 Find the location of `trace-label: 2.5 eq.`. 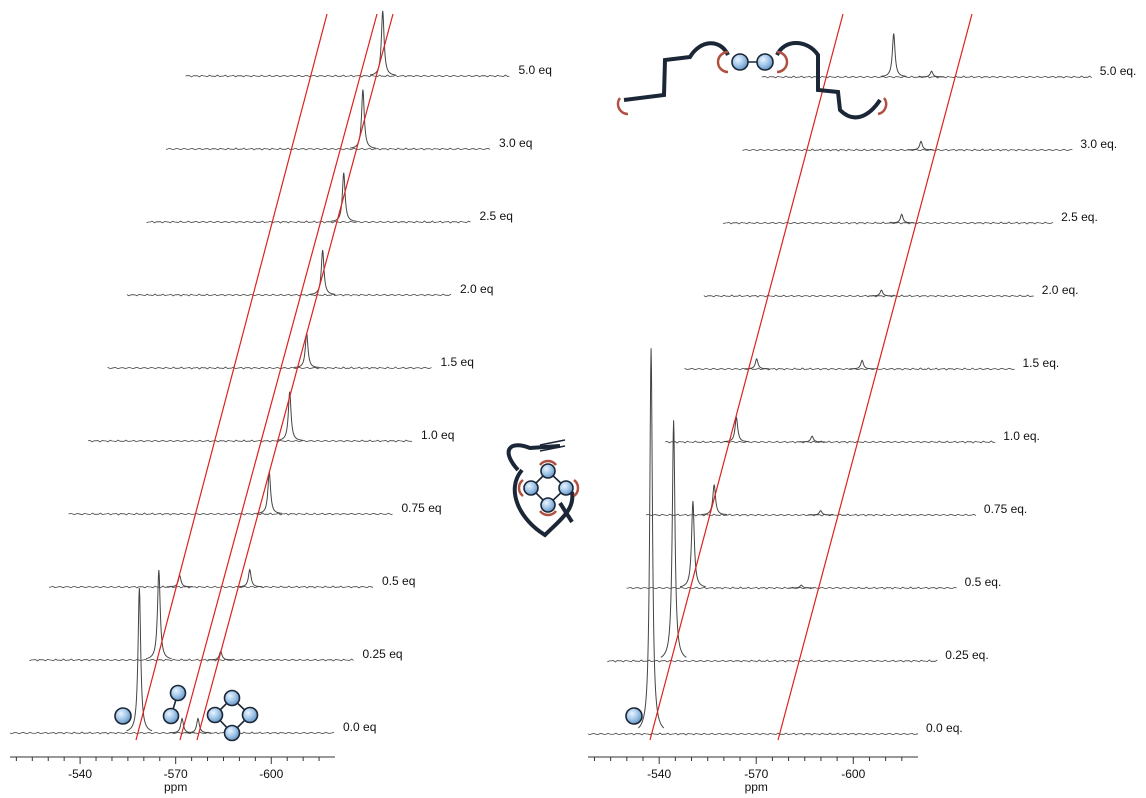

trace-label: 2.5 eq. is located at coordinates (1079, 217).